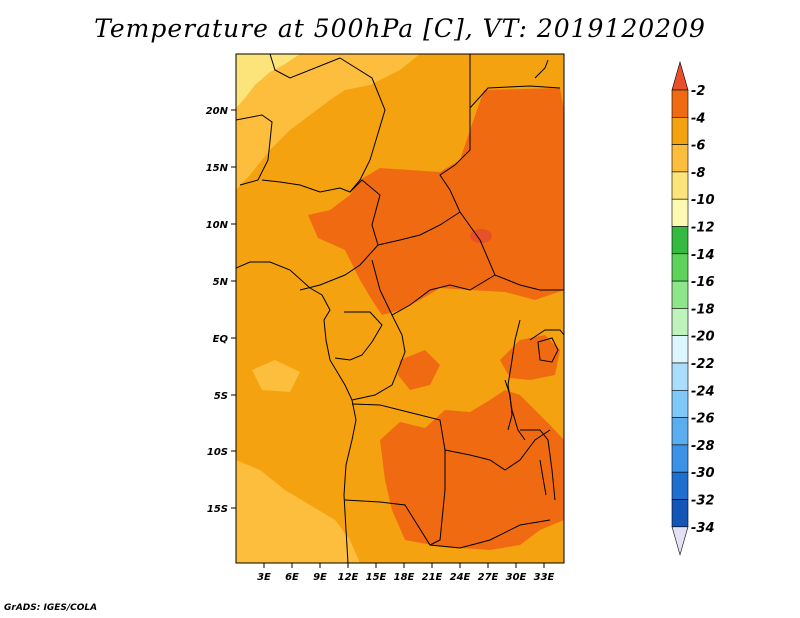 Image resolution: width=800 pixels, height=618 pixels. I want to click on border-zambia, so click(497, 450).